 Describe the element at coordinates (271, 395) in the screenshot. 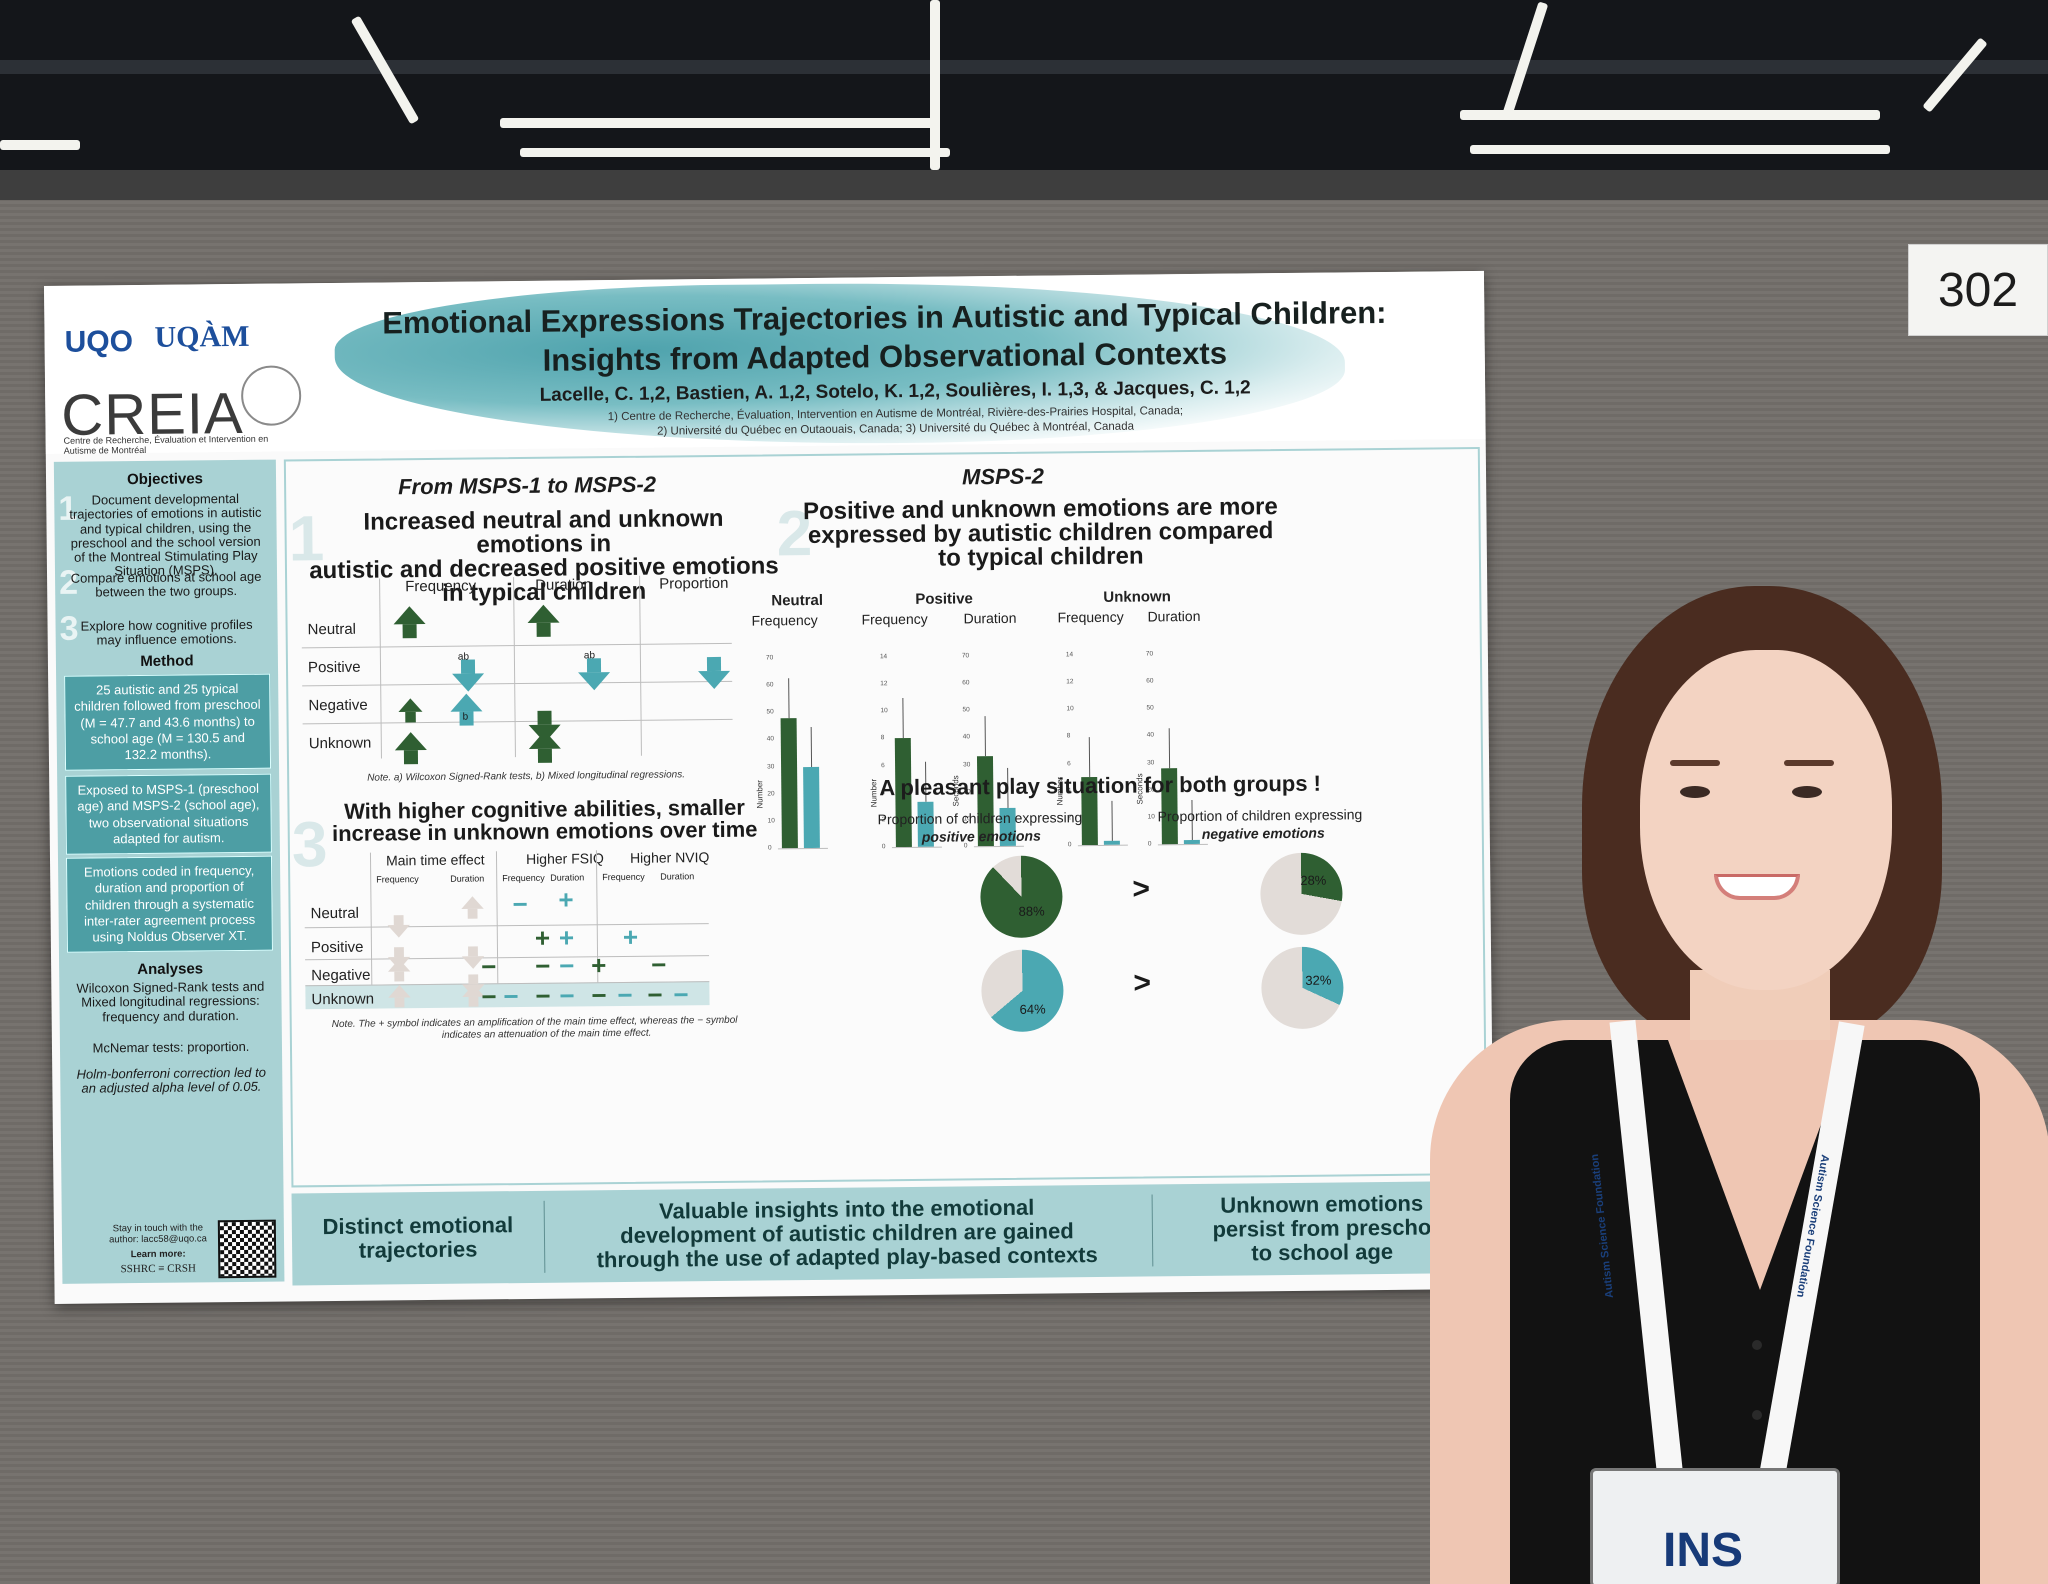

I see `creia-head-icon` at that location.